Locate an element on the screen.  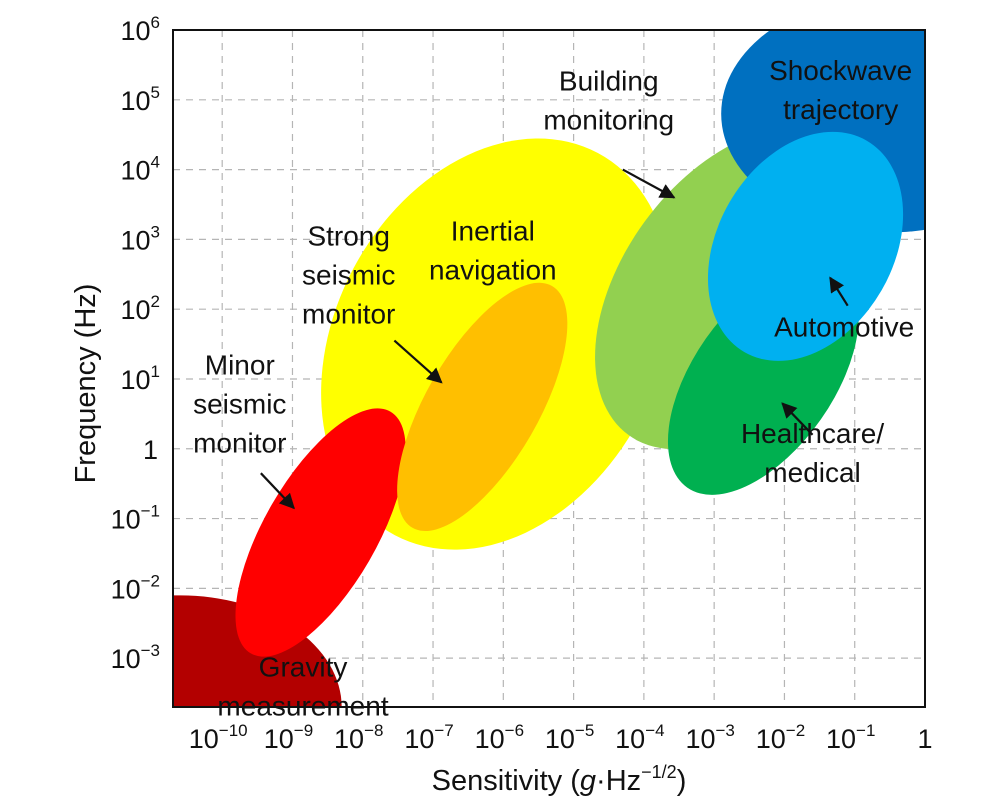
y-tick-label: 10⁶ is located at coordinates (140, 29).